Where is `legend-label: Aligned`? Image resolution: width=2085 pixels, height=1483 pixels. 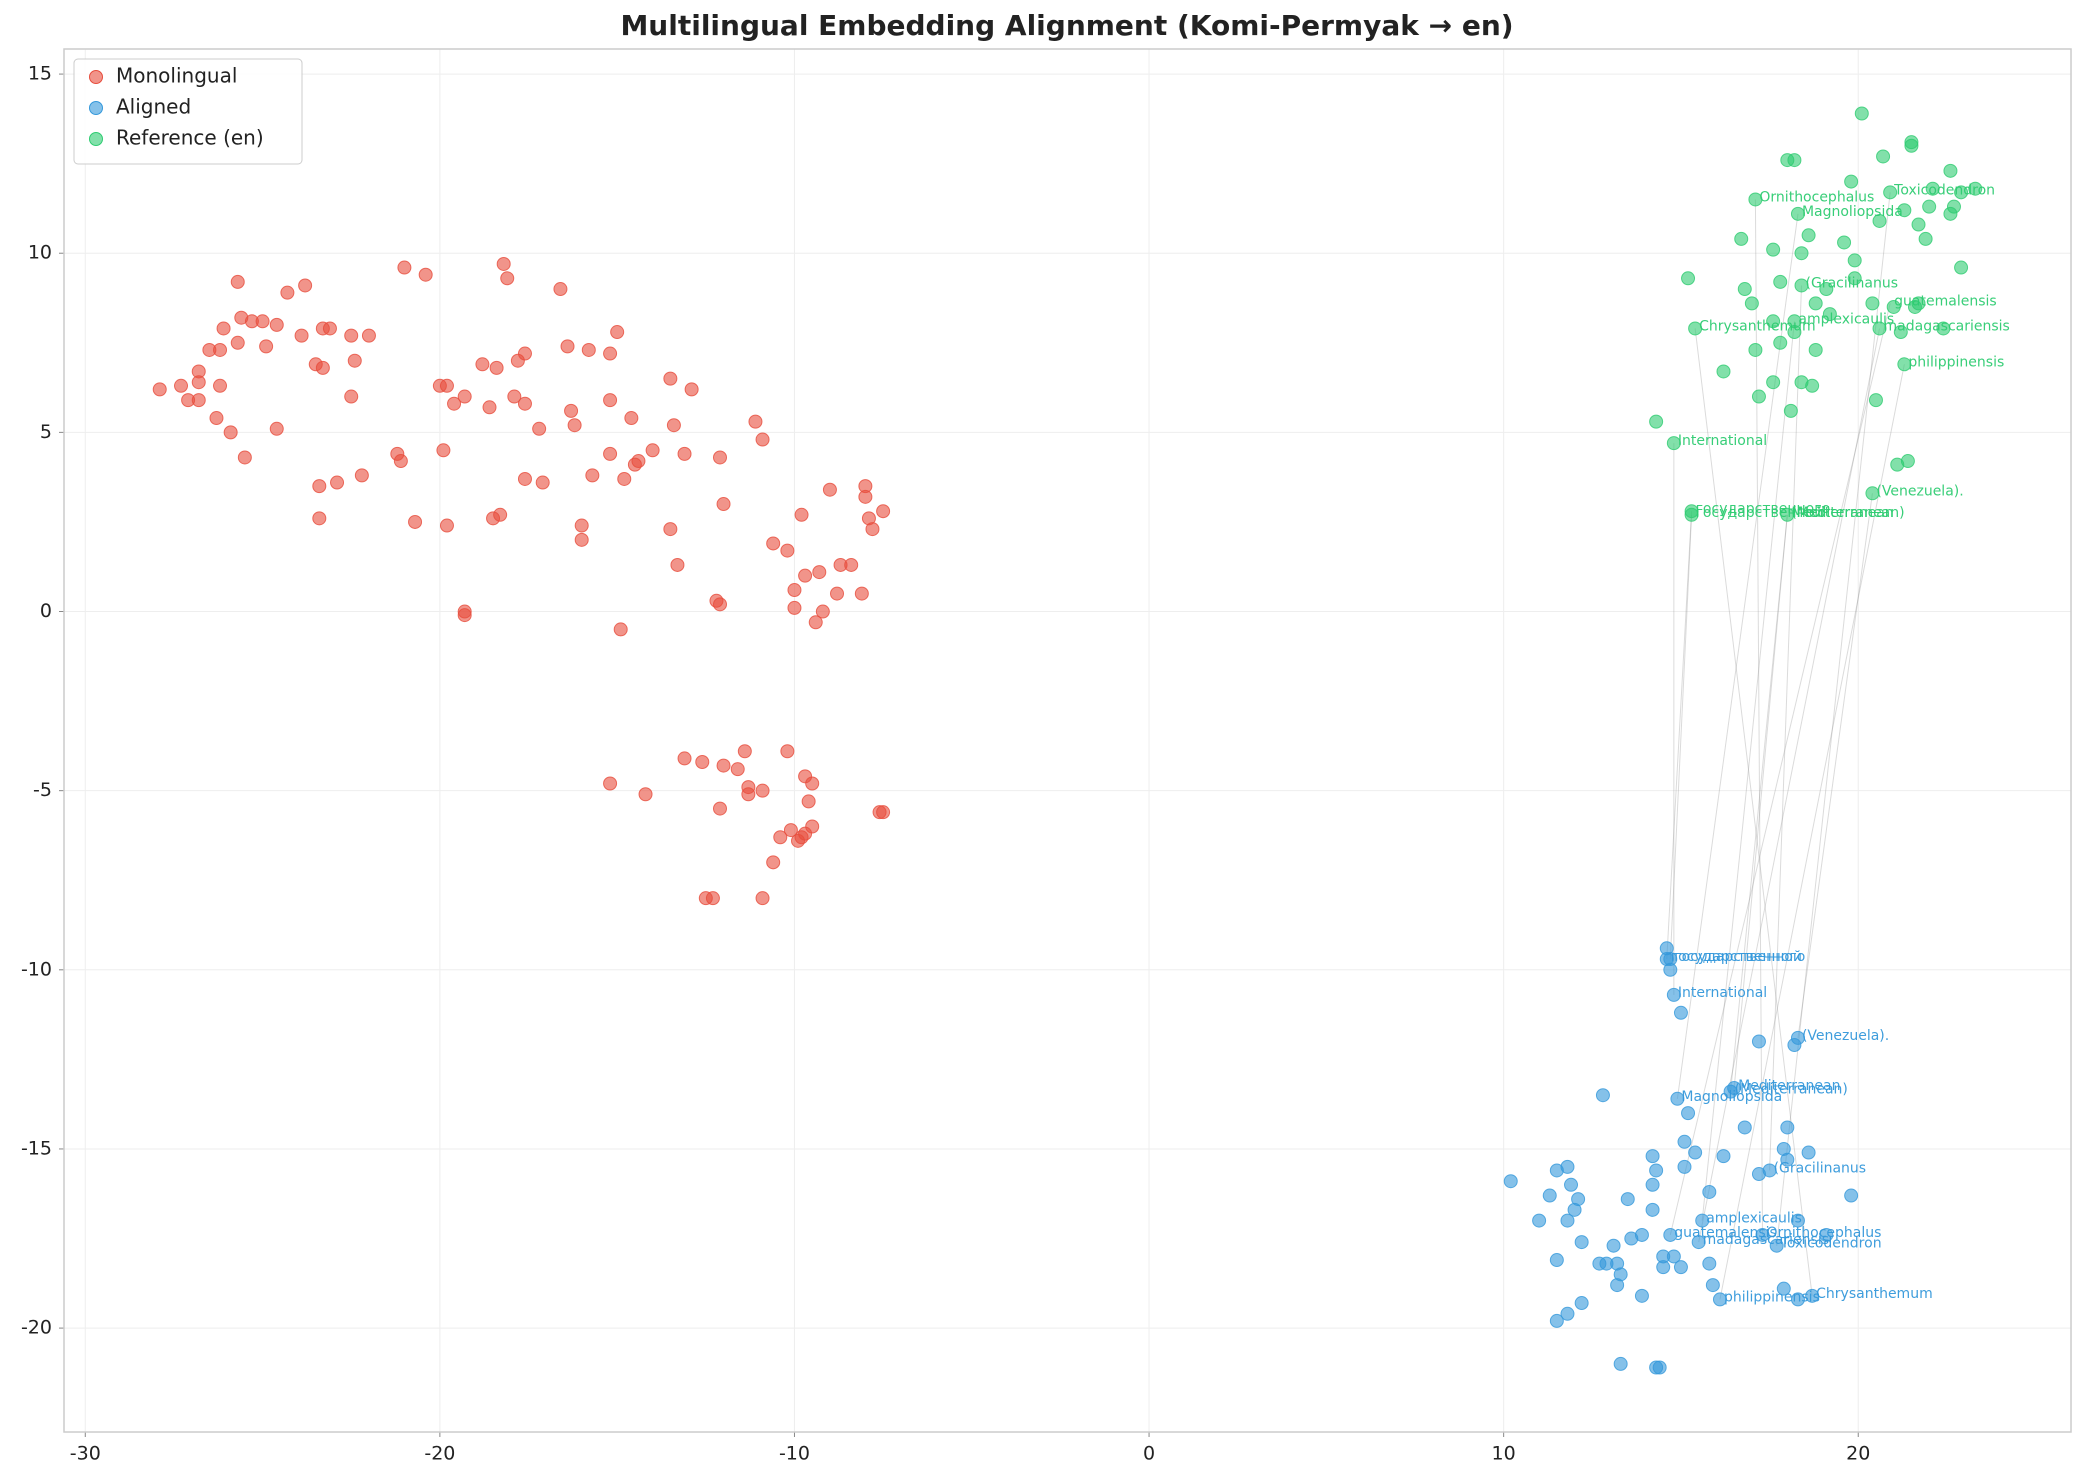 legend-label: Aligned is located at coordinates (153, 107).